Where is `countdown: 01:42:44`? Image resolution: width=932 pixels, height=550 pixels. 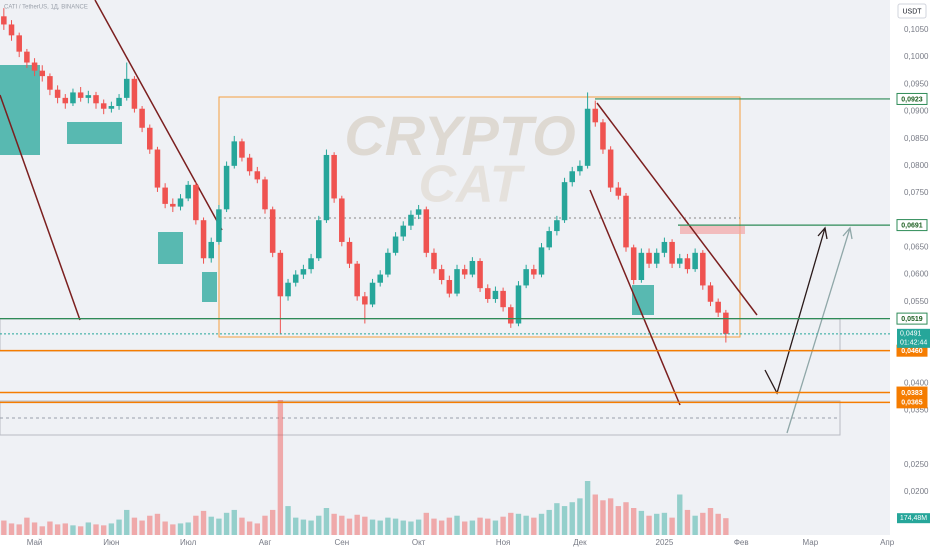 countdown: 01:42:44 is located at coordinates (913, 343).